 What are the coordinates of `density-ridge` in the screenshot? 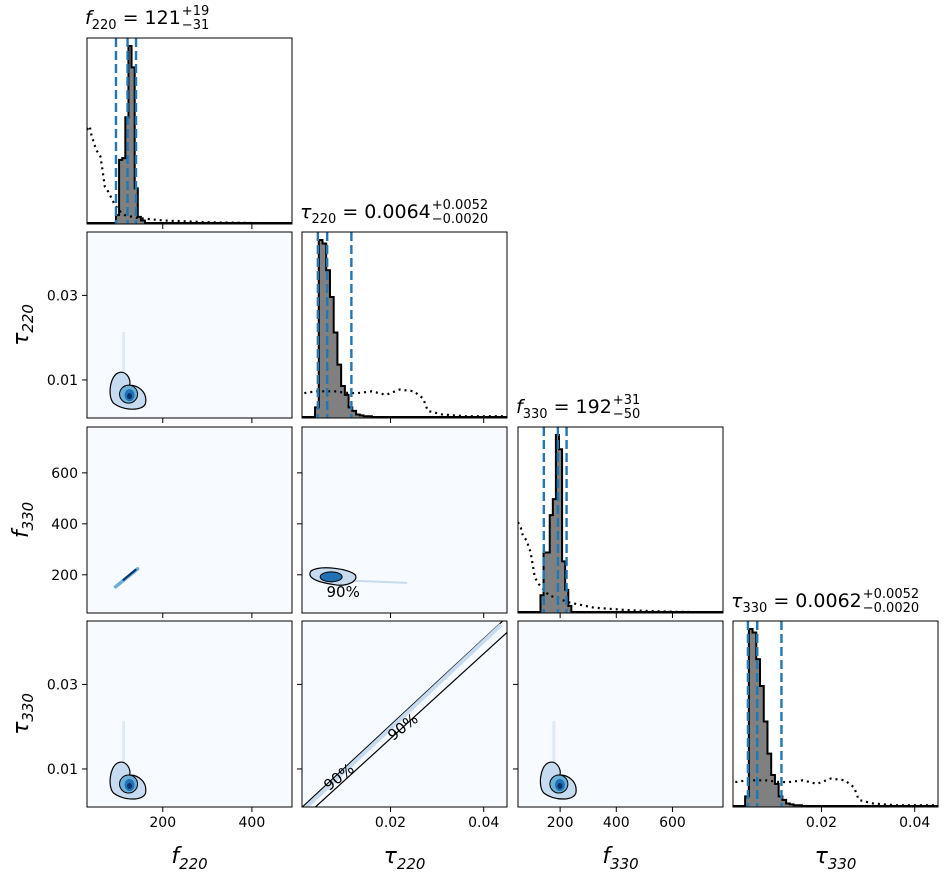 It's located at (403, 715).